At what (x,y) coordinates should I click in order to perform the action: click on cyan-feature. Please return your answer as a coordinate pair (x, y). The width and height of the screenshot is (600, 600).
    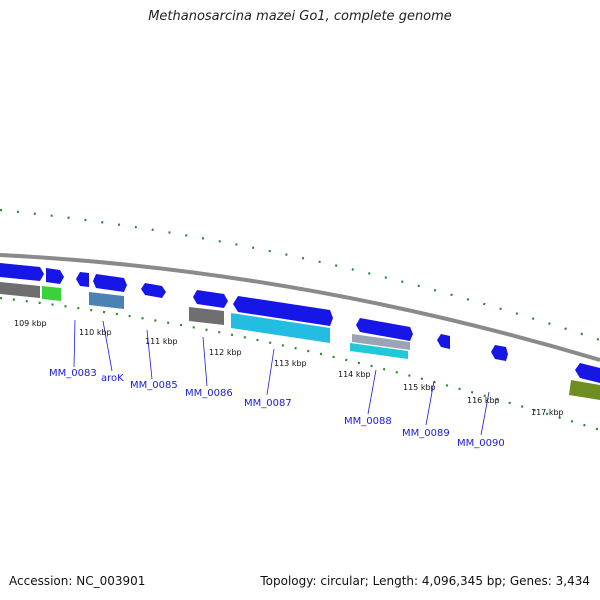
    Looking at the image, I should click on (280, 328).